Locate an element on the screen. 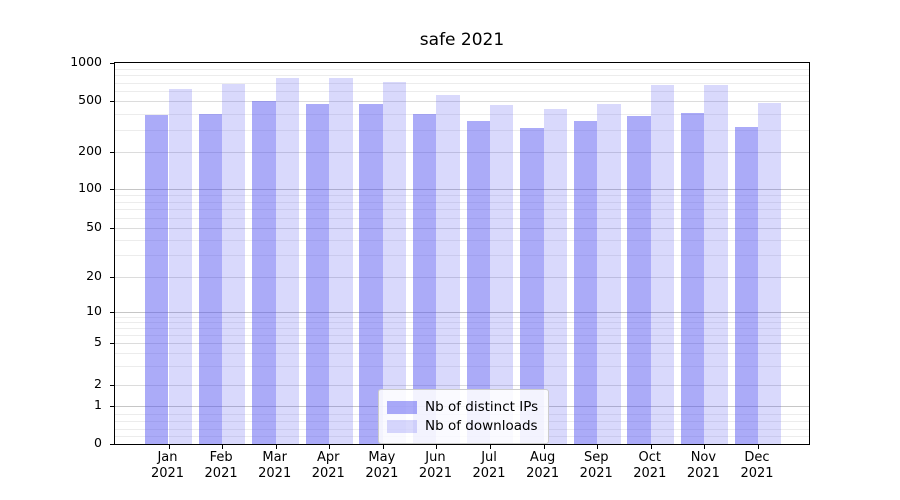 The image size is (900, 500). chart-title: safe 2021 is located at coordinates (462, 40).